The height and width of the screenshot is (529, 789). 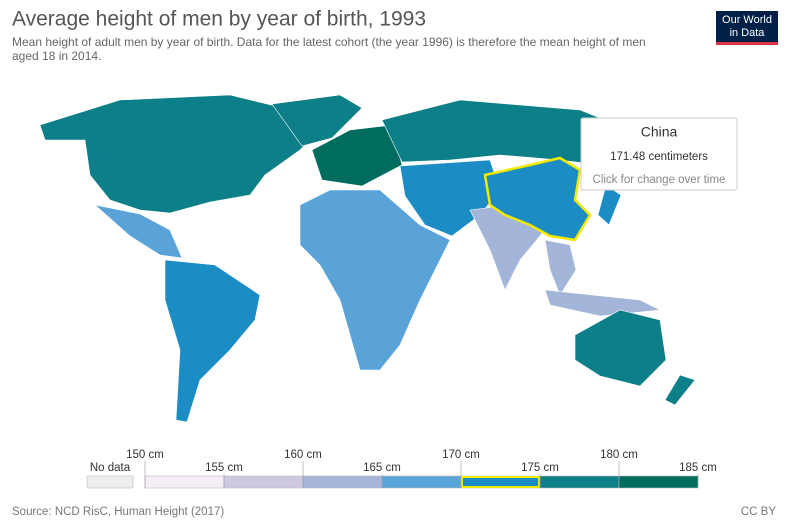 What do you see at coordinates (758, 512) in the screenshot?
I see `license: CC BY` at bounding box center [758, 512].